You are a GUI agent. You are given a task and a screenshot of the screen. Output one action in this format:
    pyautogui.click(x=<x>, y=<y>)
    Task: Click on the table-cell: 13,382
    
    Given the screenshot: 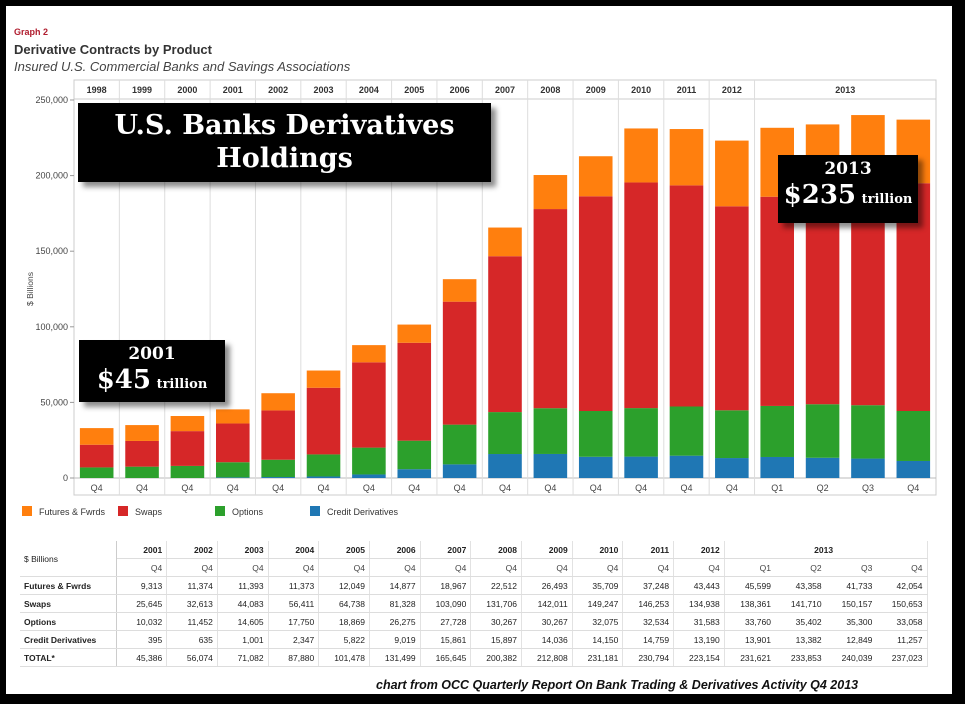 What is the action you would take?
    pyautogui.click(x=800, y=639)
    